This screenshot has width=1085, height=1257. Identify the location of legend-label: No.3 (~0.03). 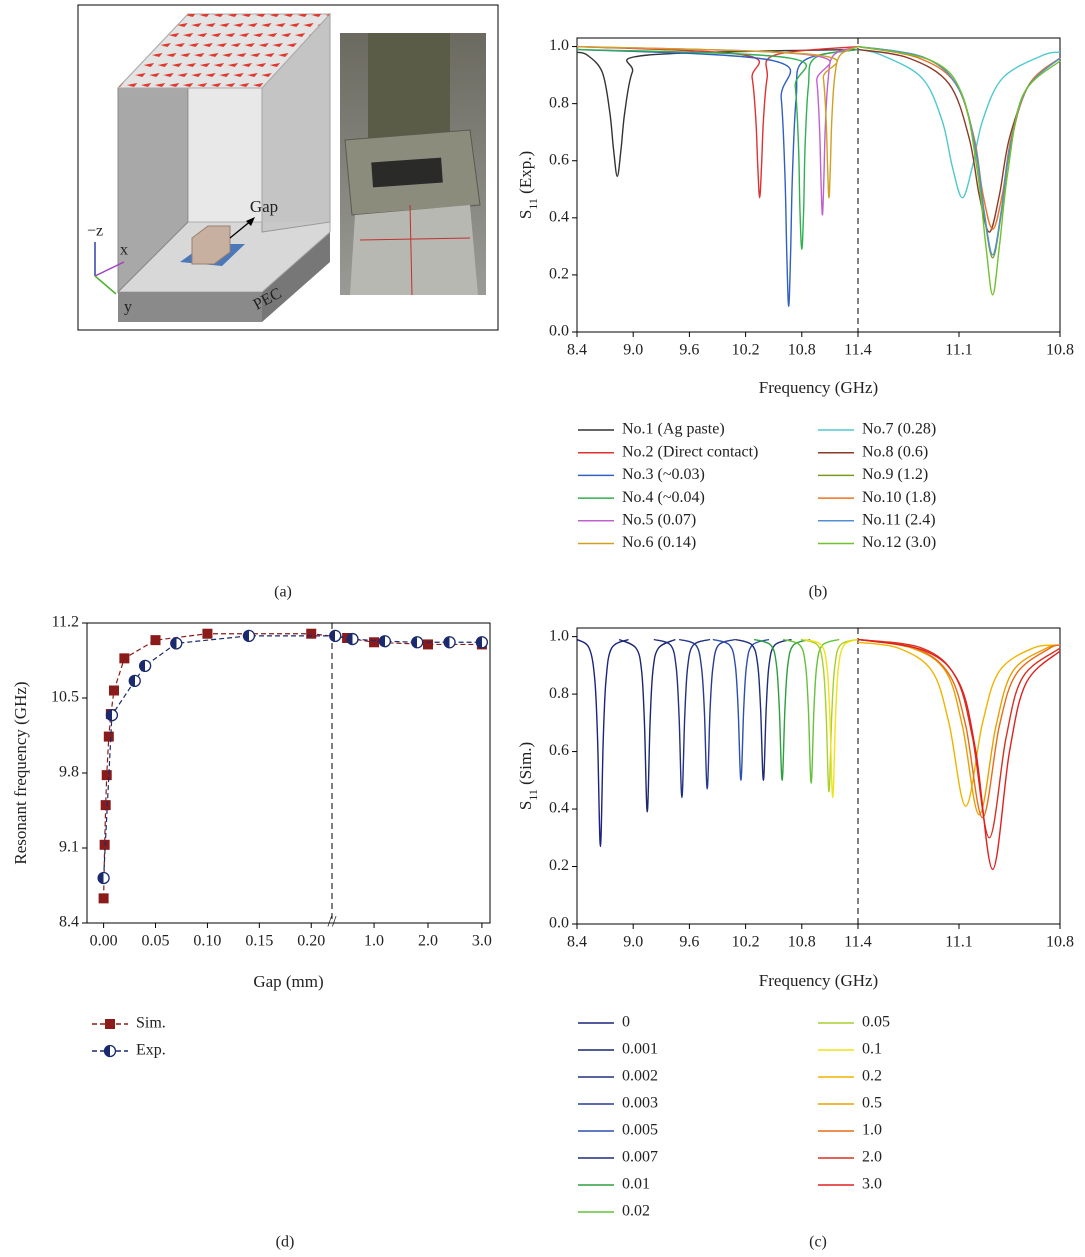
(663, 474).